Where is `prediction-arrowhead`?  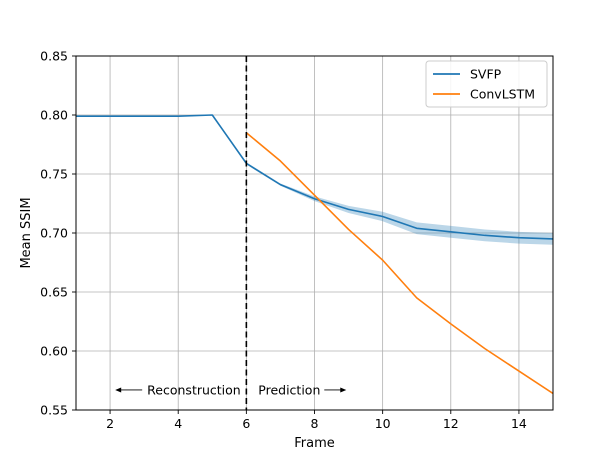
prediction-arrowhead is located at coordinates (343, 390).